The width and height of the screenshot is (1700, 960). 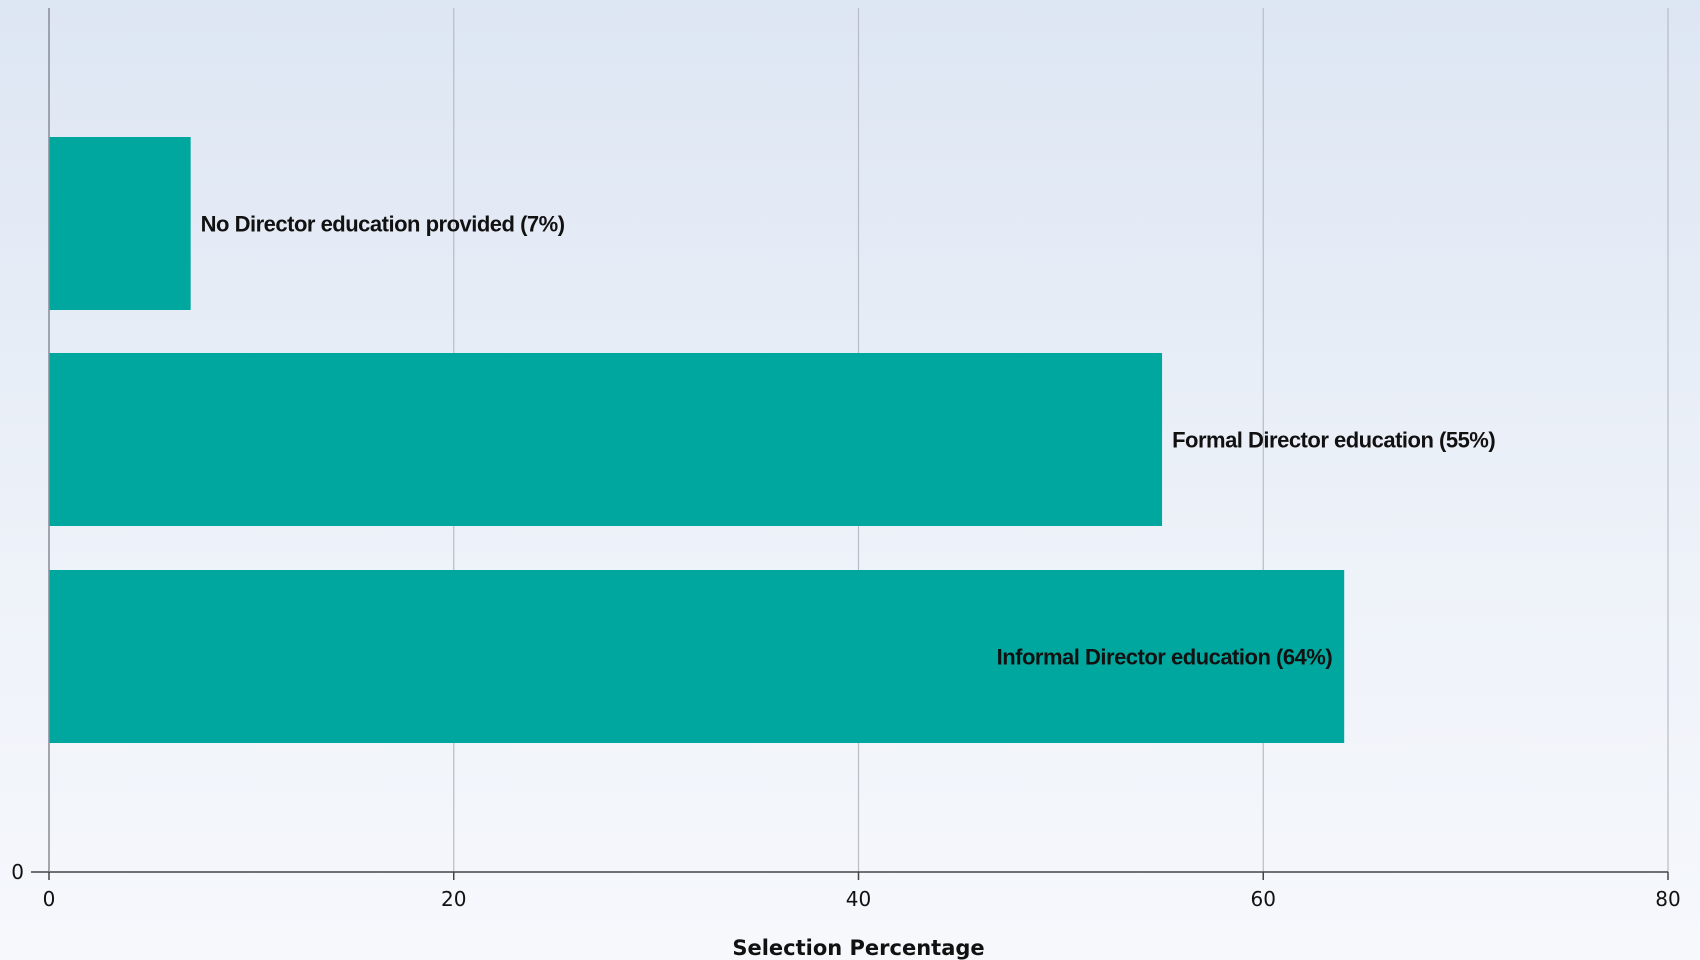 What do you see at coordinates (453, 899) in the screenshot?
I see `x-tick-label: 20` at bounding box center [453, 899].